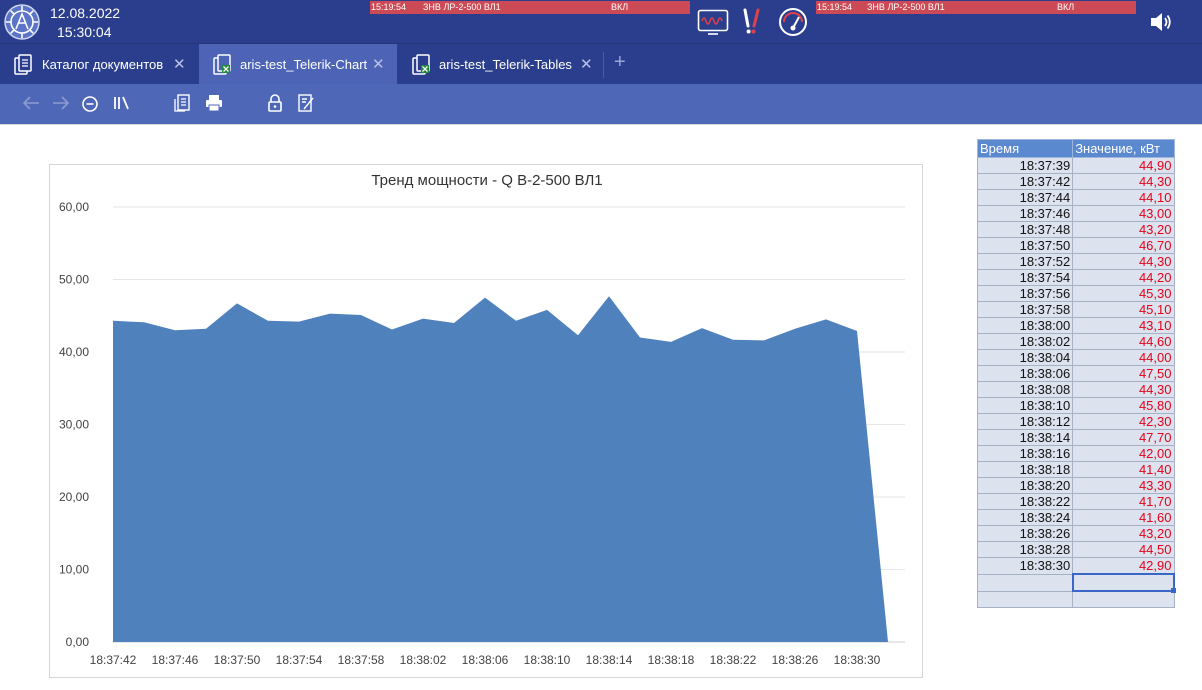 The height and width of the screenshot is (690, 1202). What do you see at coordinates (306, 103) in the screenshot?
I see `edit-document-icon` at bounding box center [306, 103].